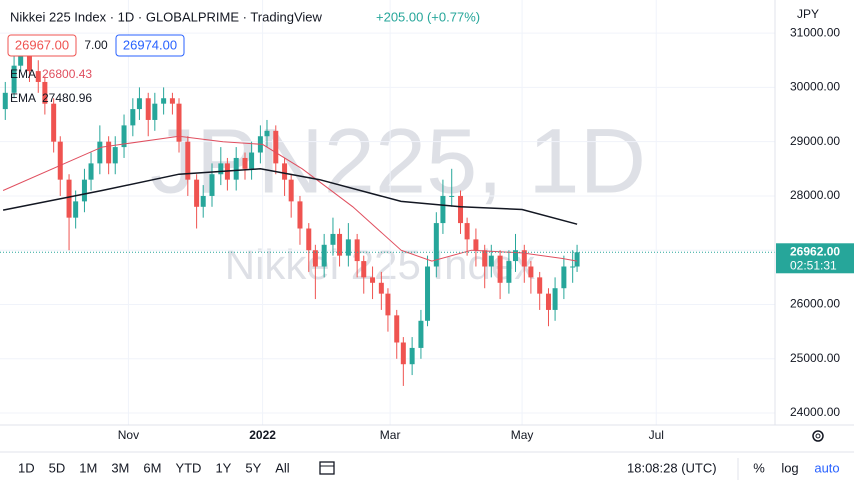  What do you see at coordinates (656, 435) in the screenshot?
I see `x-tick-label: Jul` at bounding box center [656, 435].